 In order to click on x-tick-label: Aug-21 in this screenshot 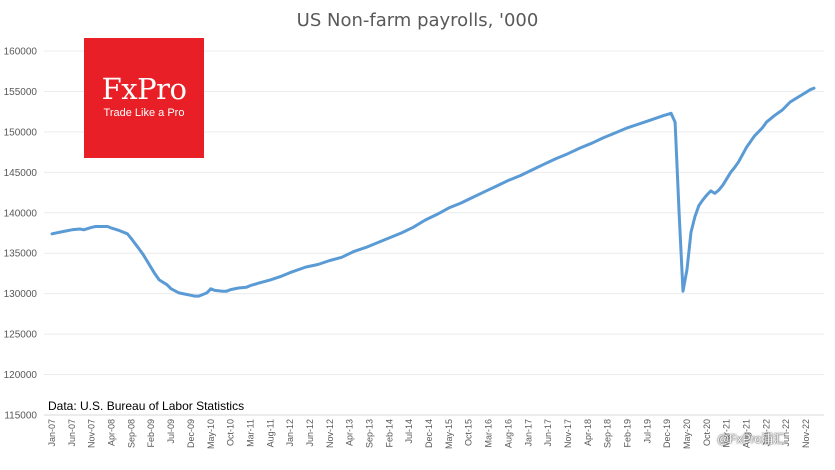, I will do `click(747, 433)`.